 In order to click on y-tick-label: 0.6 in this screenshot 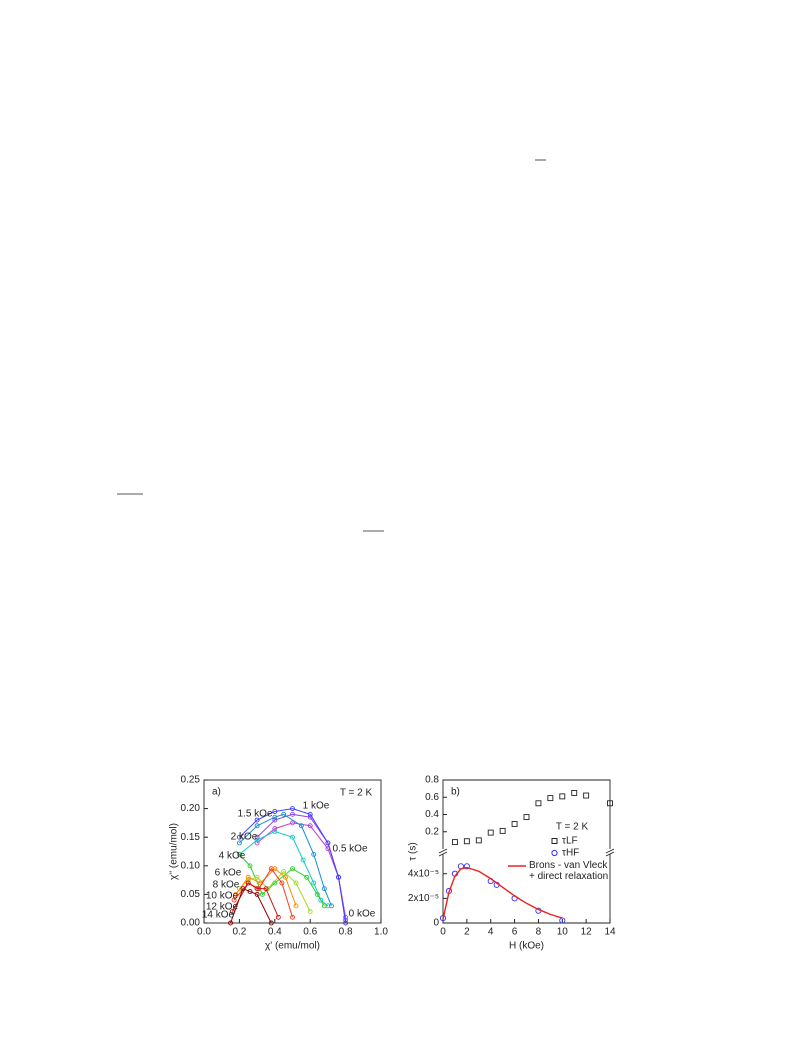, I will do `click(432, 797)`.